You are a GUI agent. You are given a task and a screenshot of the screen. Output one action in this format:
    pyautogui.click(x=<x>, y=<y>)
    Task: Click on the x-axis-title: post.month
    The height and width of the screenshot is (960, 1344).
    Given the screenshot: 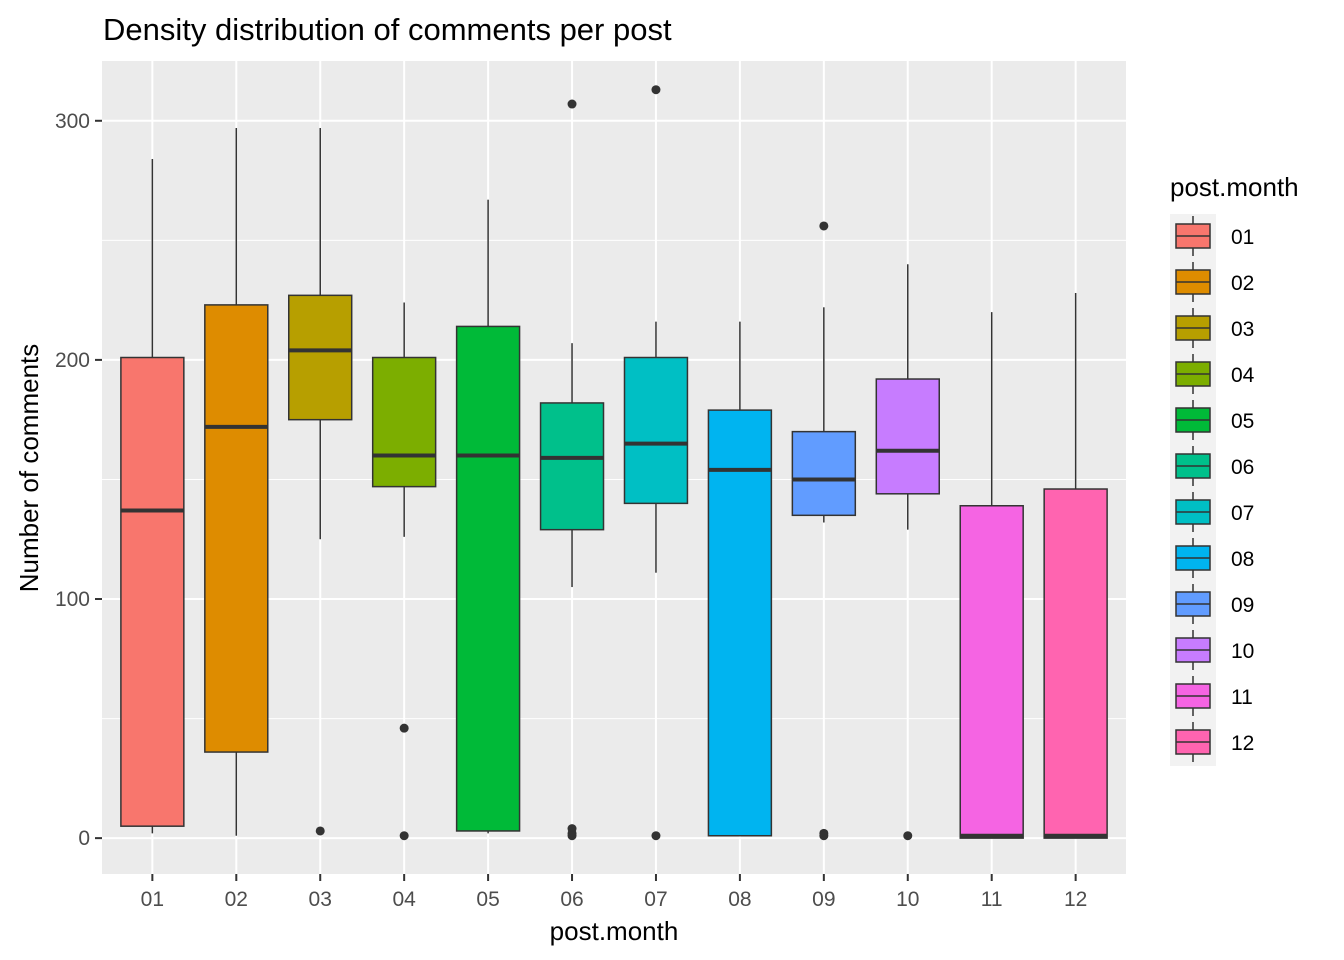 What is the action you would take?
    pyautogui.click(x=614, y=931)
    